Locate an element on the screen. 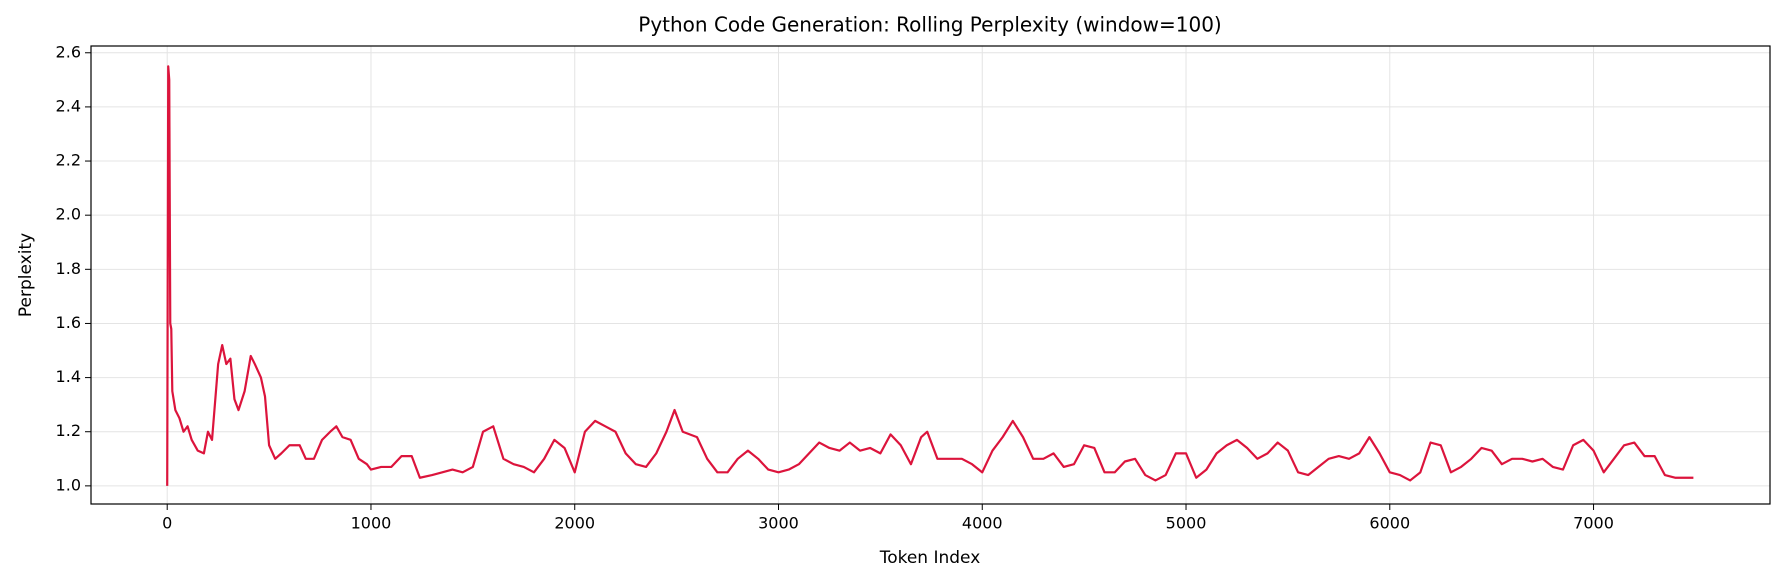  x-tick-label: 3000 is located at coordinates (778, 523).